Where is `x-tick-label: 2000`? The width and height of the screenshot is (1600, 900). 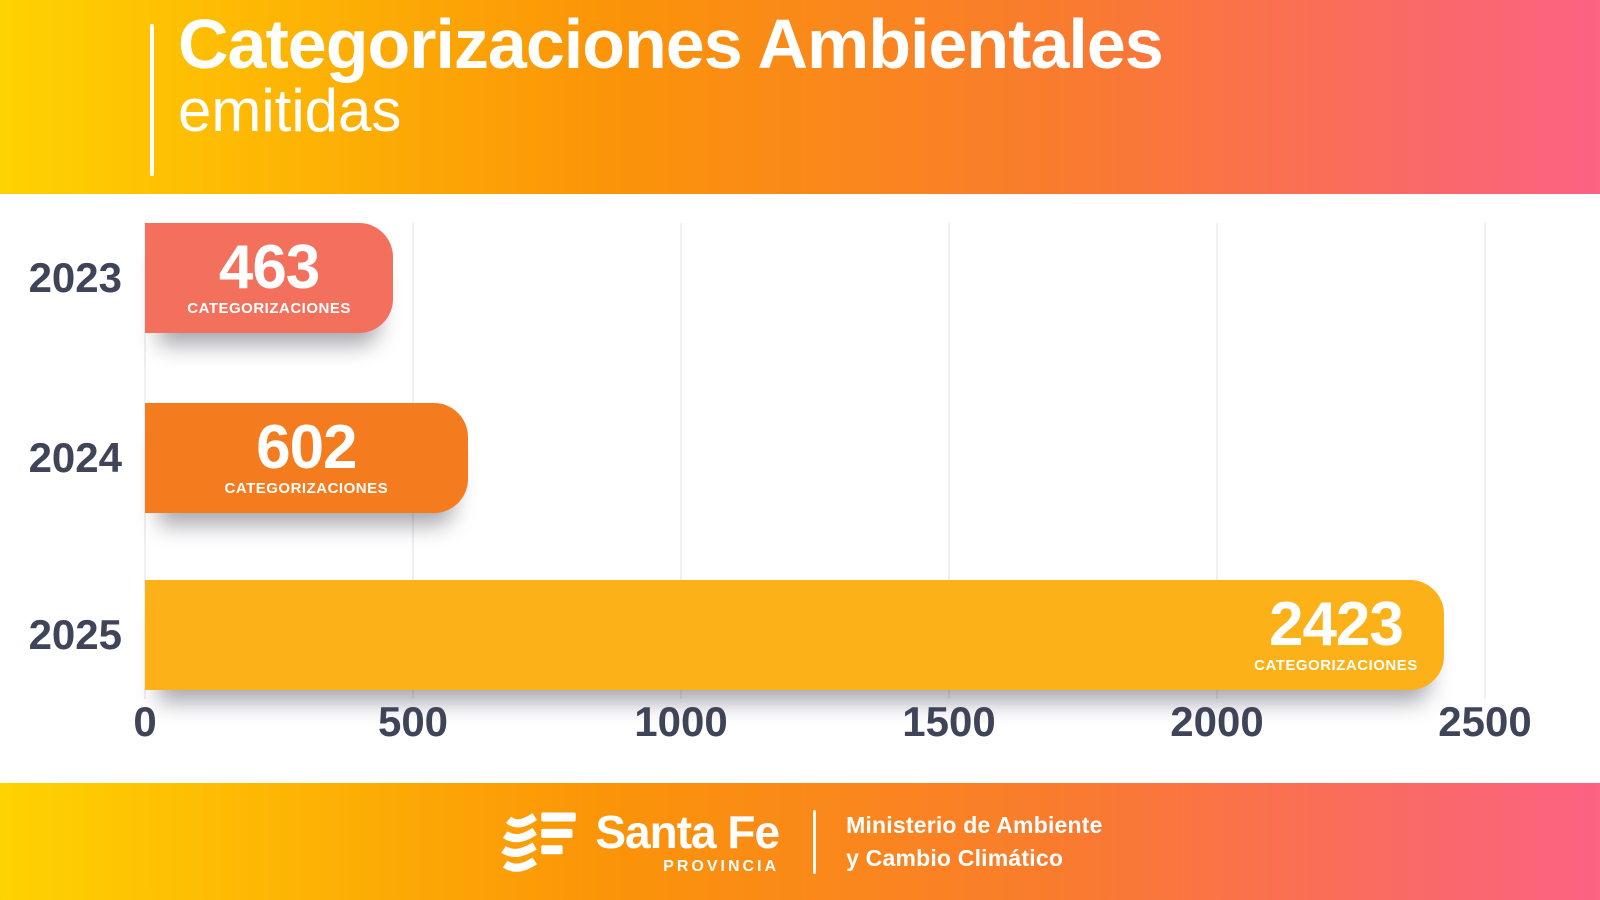
x-tick-label: 2000 is located at coordinates (1217, 721).